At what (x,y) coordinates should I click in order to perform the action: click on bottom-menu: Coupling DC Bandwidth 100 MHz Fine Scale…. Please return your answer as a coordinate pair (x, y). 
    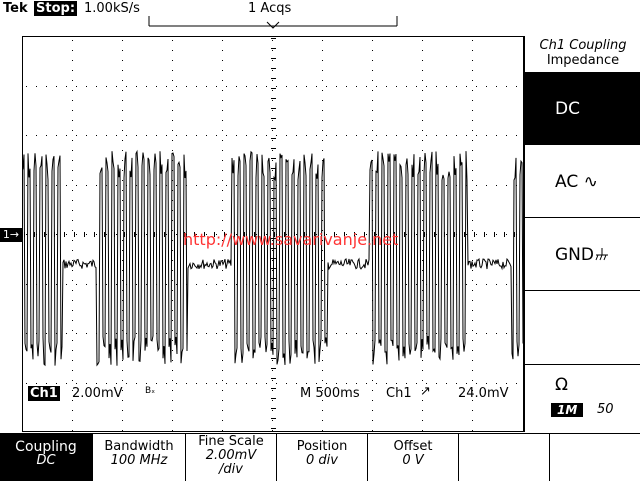
    Looking at the image, I should click on (320, 457).